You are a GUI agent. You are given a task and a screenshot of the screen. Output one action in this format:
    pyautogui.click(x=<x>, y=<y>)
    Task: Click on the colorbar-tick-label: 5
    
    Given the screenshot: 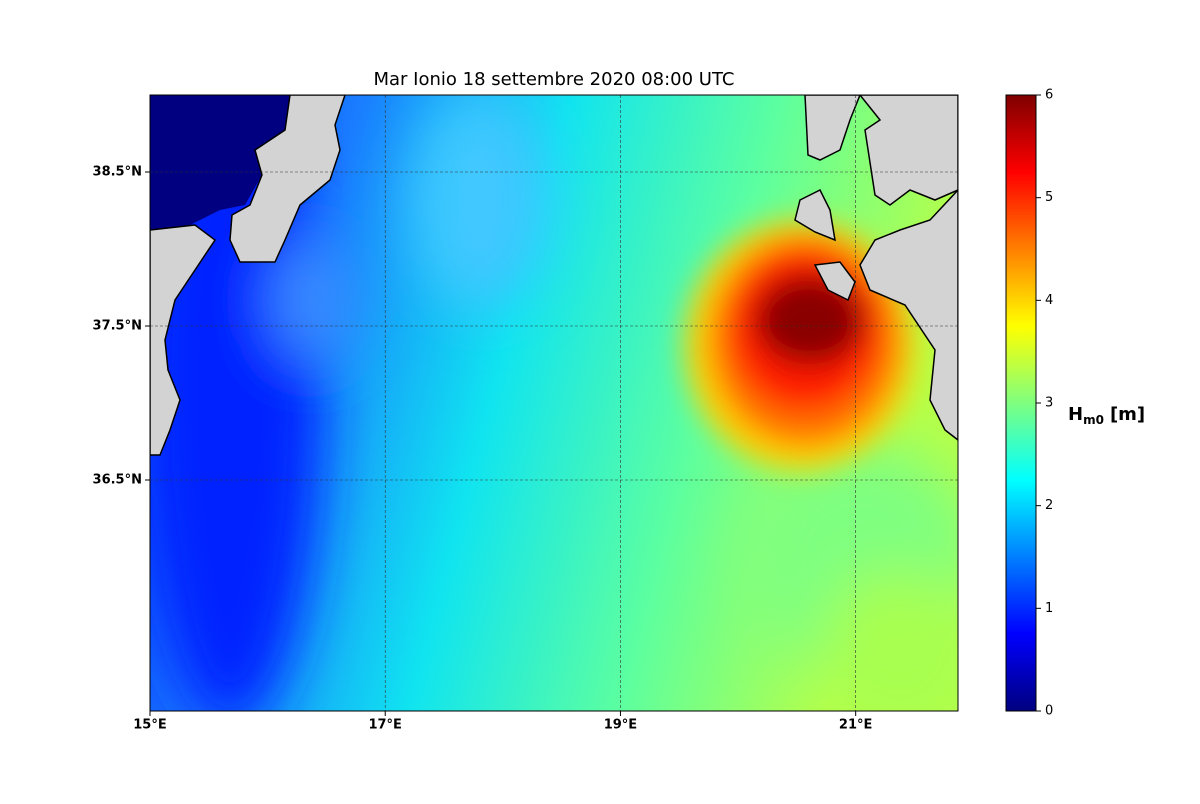 What is the action you would take?
    pyautogui.click(x=1049, y=197)
    